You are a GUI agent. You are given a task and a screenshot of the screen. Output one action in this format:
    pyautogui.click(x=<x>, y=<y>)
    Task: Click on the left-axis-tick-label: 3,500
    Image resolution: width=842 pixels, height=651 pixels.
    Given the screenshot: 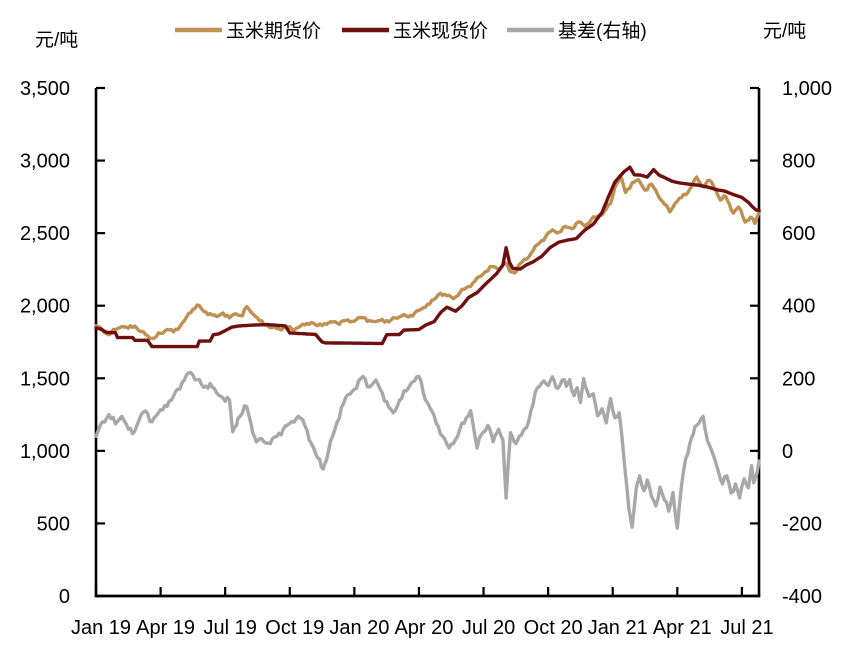 What is the action you would take?
    pyautogui.click(x=45, y=89)
    